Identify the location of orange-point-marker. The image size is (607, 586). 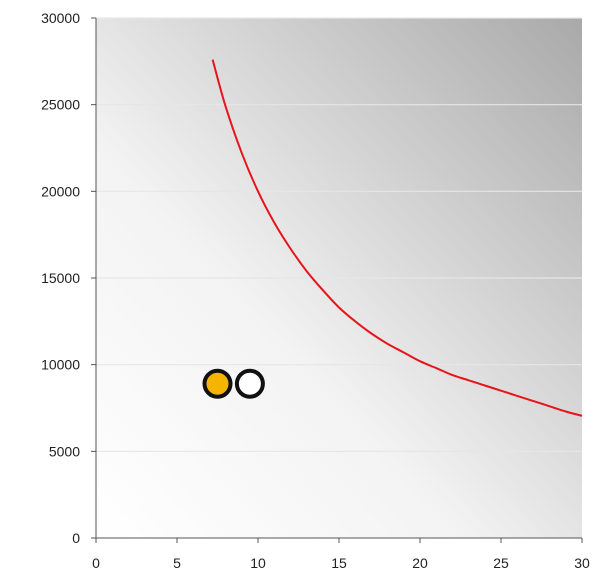
(217, 383).